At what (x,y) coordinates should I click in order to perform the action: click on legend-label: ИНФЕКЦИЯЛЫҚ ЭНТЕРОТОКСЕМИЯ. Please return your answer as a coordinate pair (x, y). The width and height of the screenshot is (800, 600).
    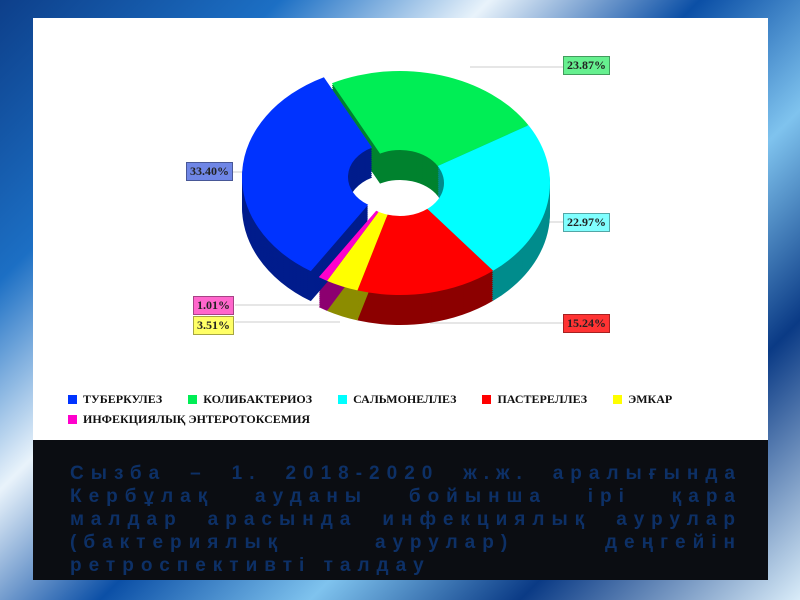
    Looking at the image, I should click on (197, 419).